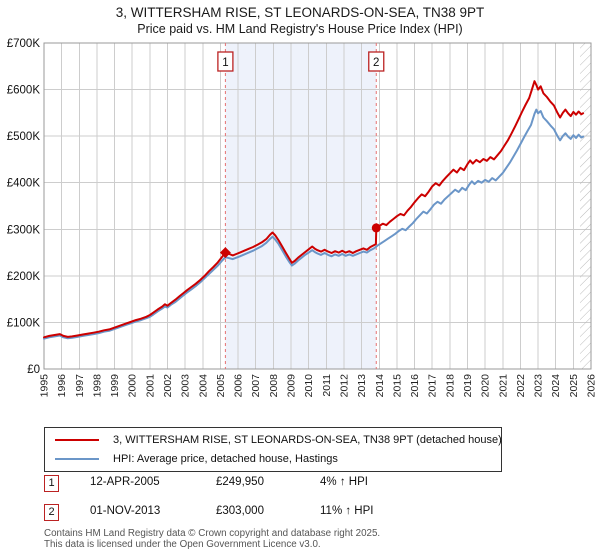  Describe the element at coordinates (24, 230) in the screenshot. I see `y-tick-label: £300K` at that location.